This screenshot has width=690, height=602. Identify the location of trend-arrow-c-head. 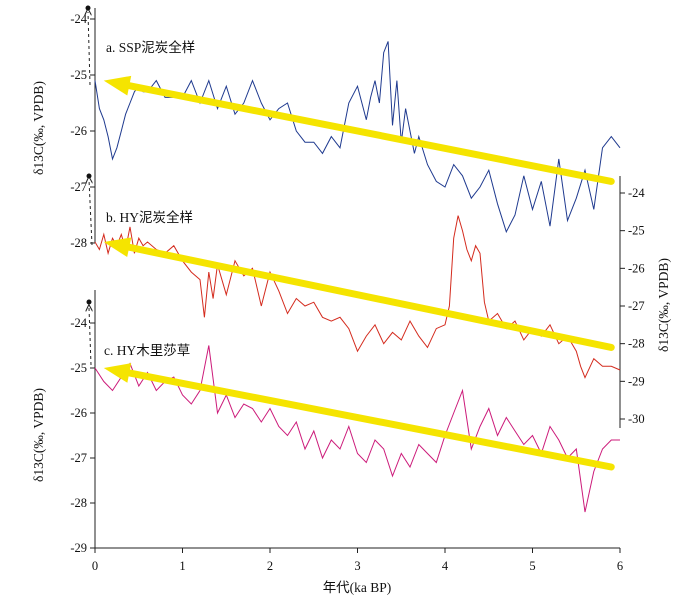
(117, 373).